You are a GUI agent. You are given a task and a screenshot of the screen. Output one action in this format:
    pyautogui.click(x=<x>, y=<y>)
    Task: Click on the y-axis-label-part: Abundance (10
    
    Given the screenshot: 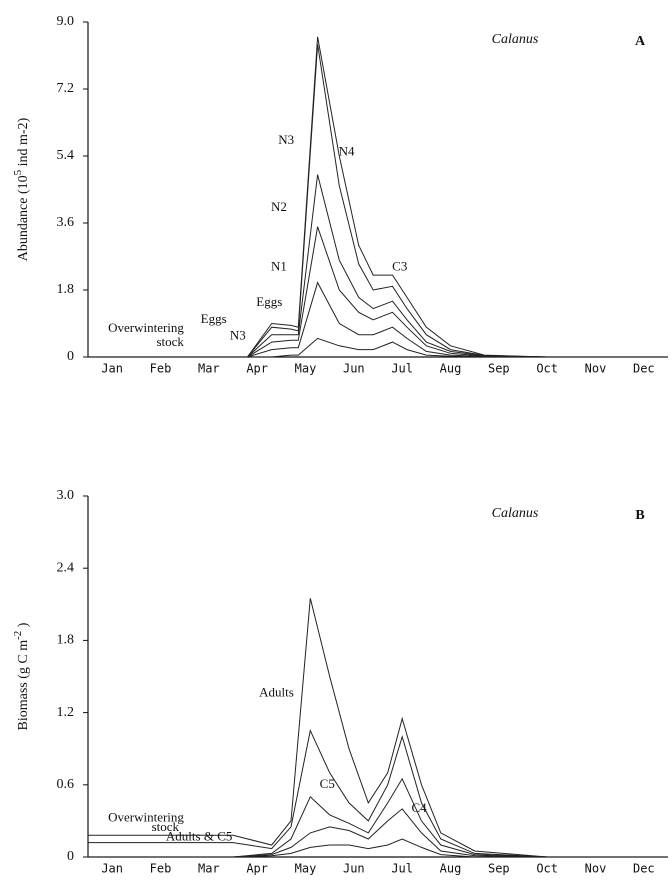 What is the action you would take?
    pyautogui.click(x=23, y=218)
    